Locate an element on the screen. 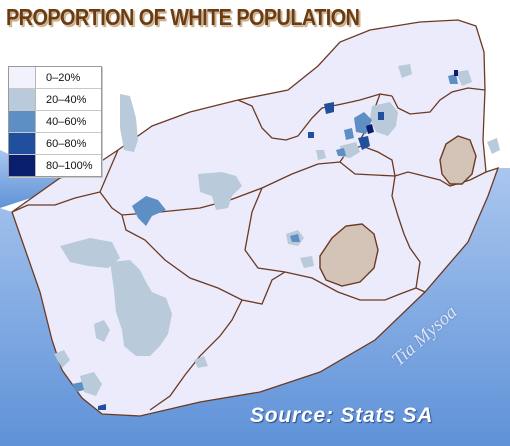 The height and width of the screenshot is (446, 510). legend-item: 20–40% is located at coordinates (55, 100).